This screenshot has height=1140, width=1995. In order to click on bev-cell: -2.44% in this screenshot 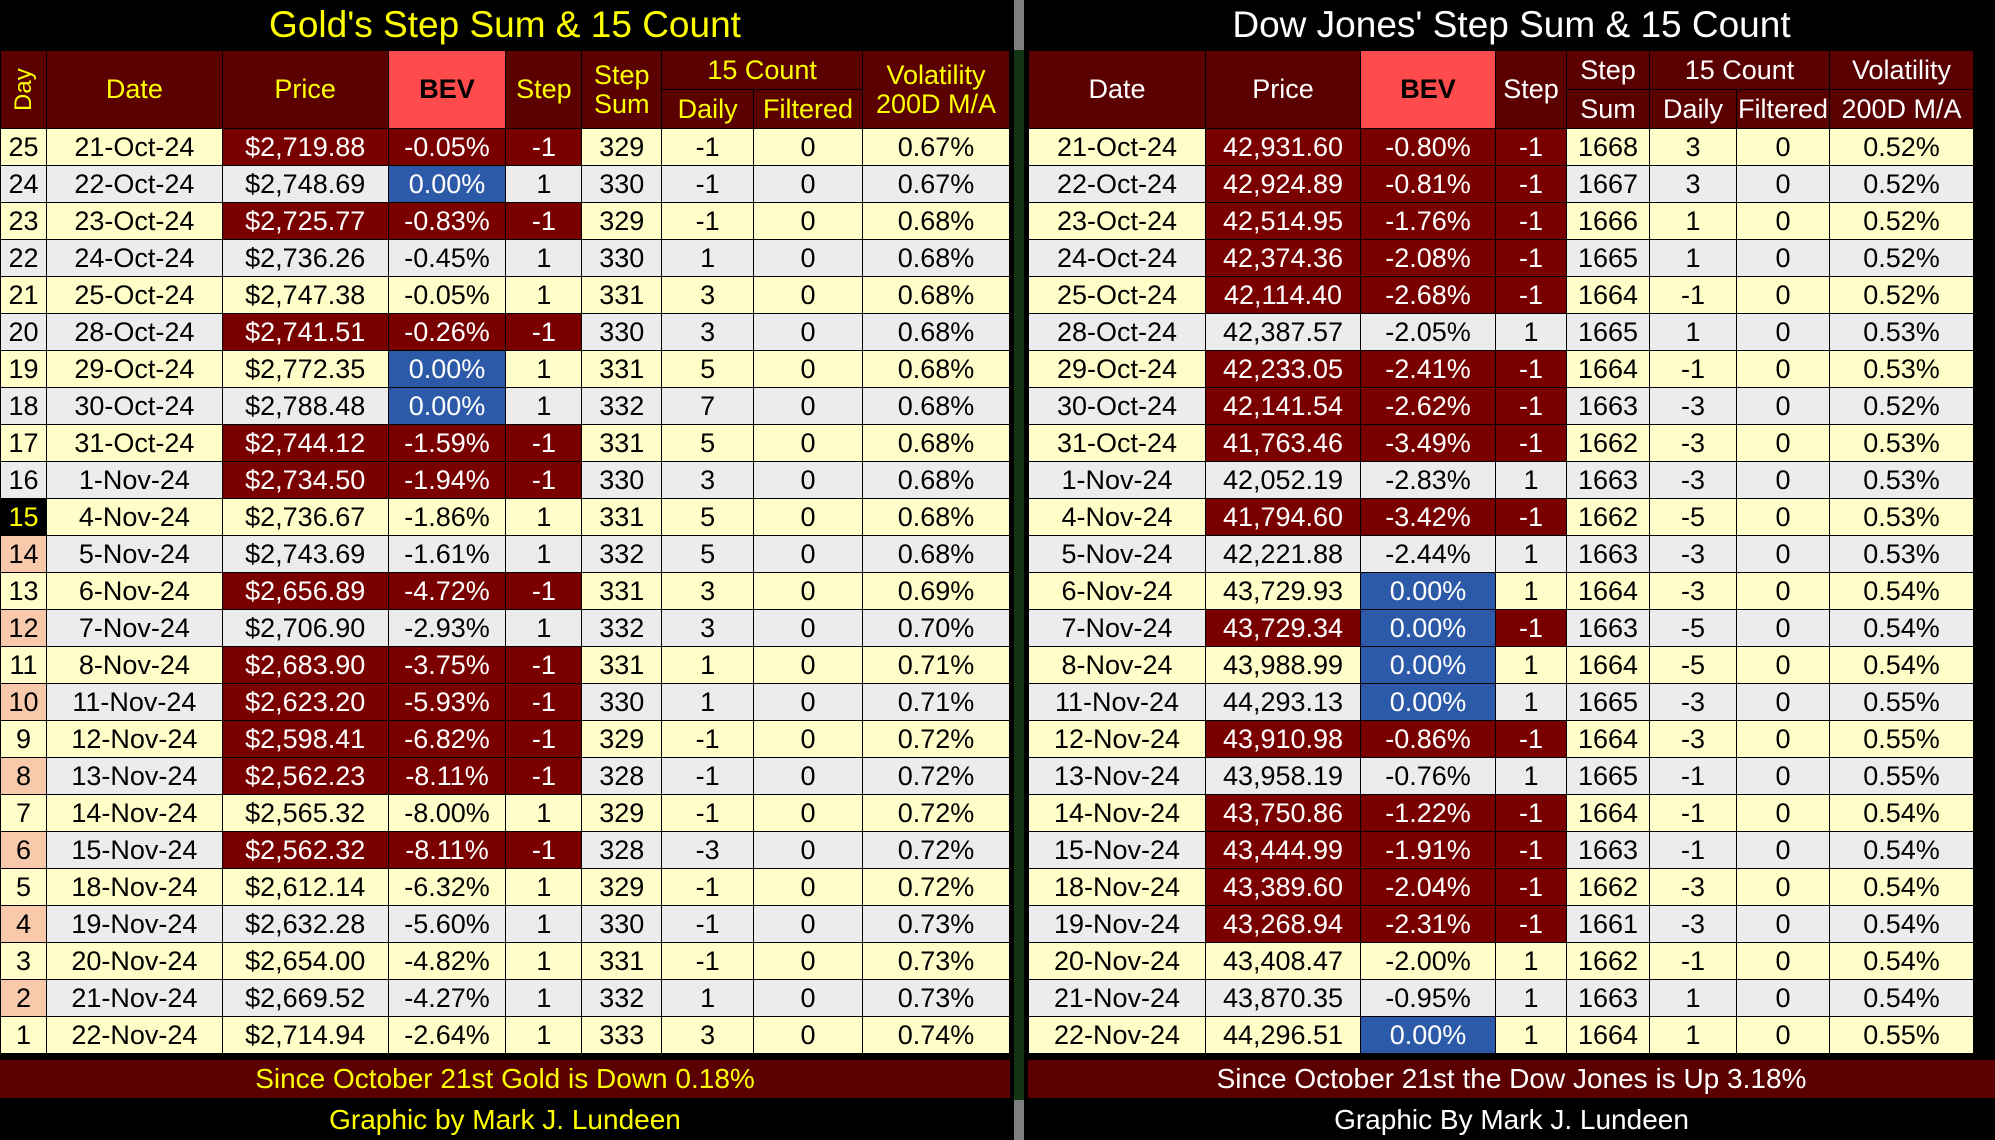, I will do `click(1428, 554)`.